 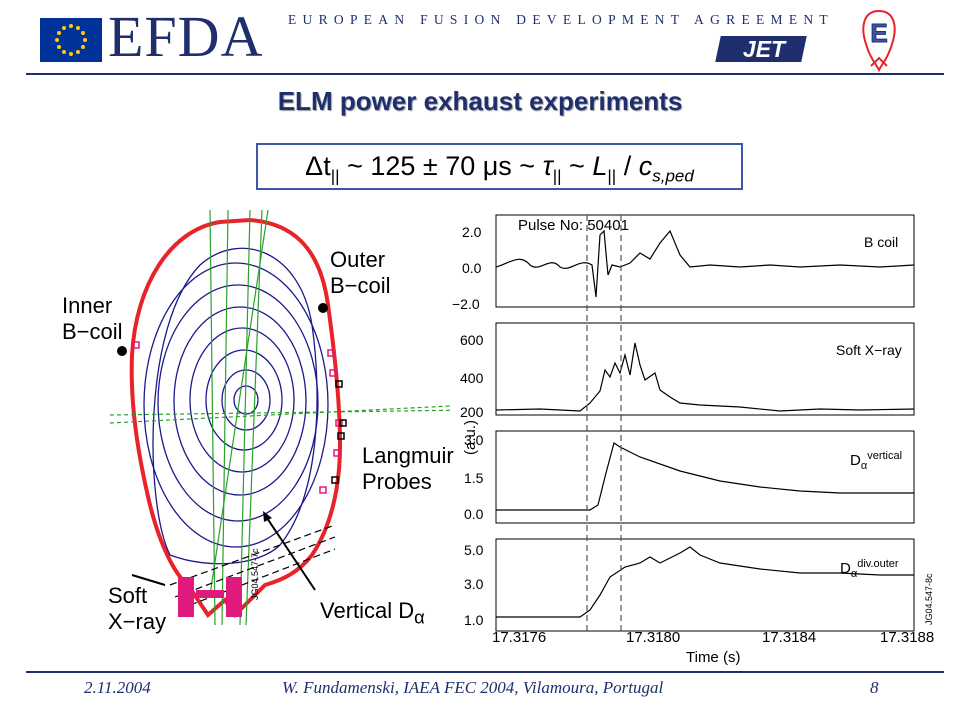 What do you see at coordinates (372, 613) in the screenshot?
I see `vertical-d-label: Vertical Dα` at bounding box center [372, 613].